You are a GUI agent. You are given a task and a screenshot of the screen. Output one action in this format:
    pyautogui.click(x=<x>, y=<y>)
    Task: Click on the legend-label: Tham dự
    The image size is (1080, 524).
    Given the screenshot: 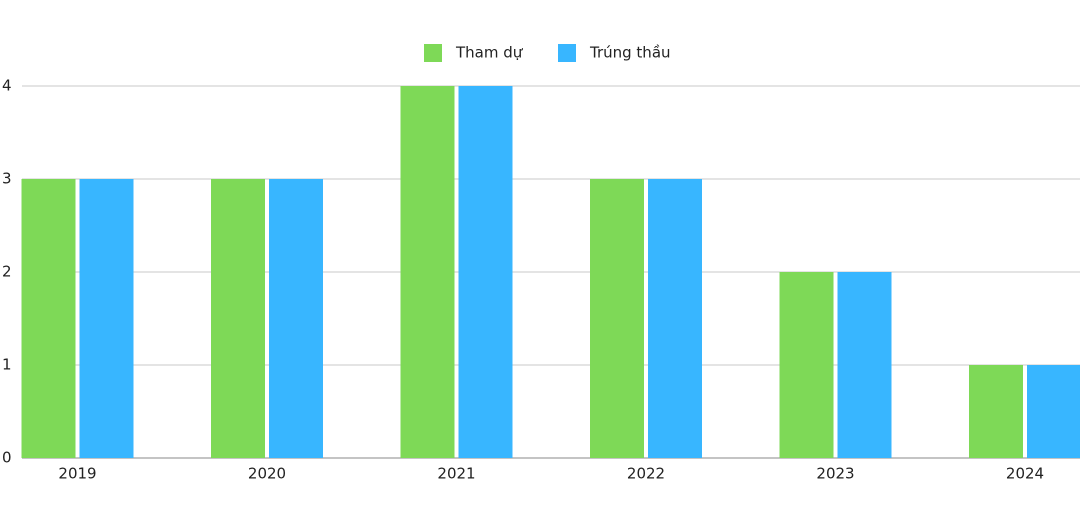 What is the action you would take?
    pyautogui.click(x=489, y=53)
    